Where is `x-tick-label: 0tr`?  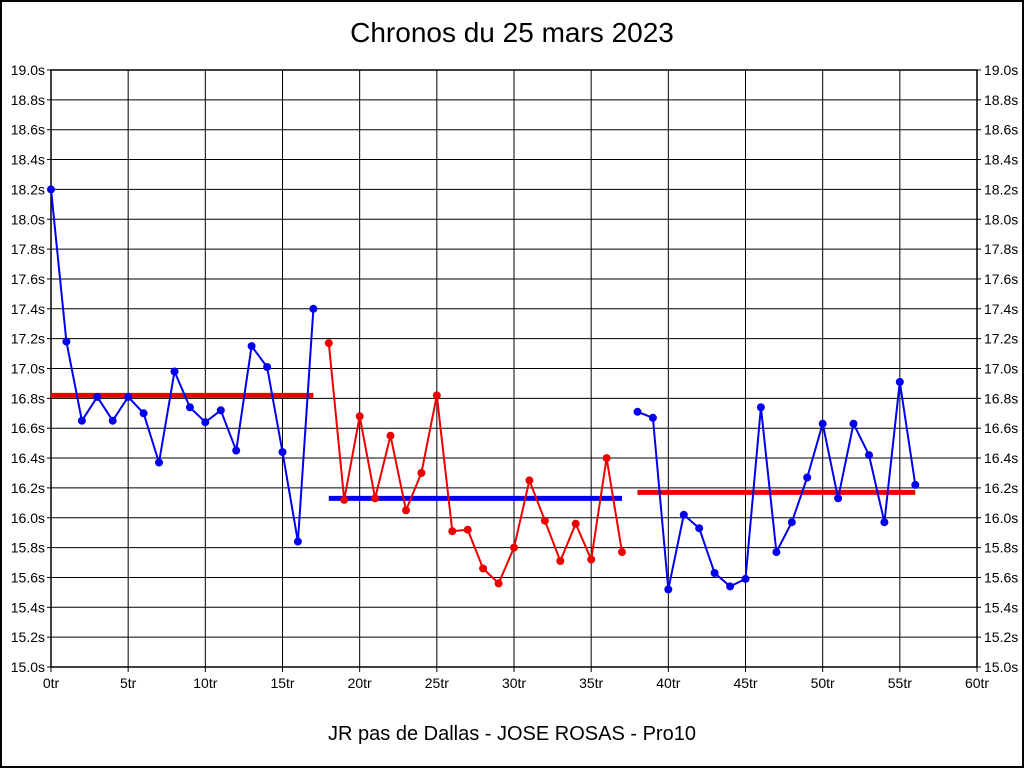
x-tick-label: 0tr is located at coordinates (51, 683).